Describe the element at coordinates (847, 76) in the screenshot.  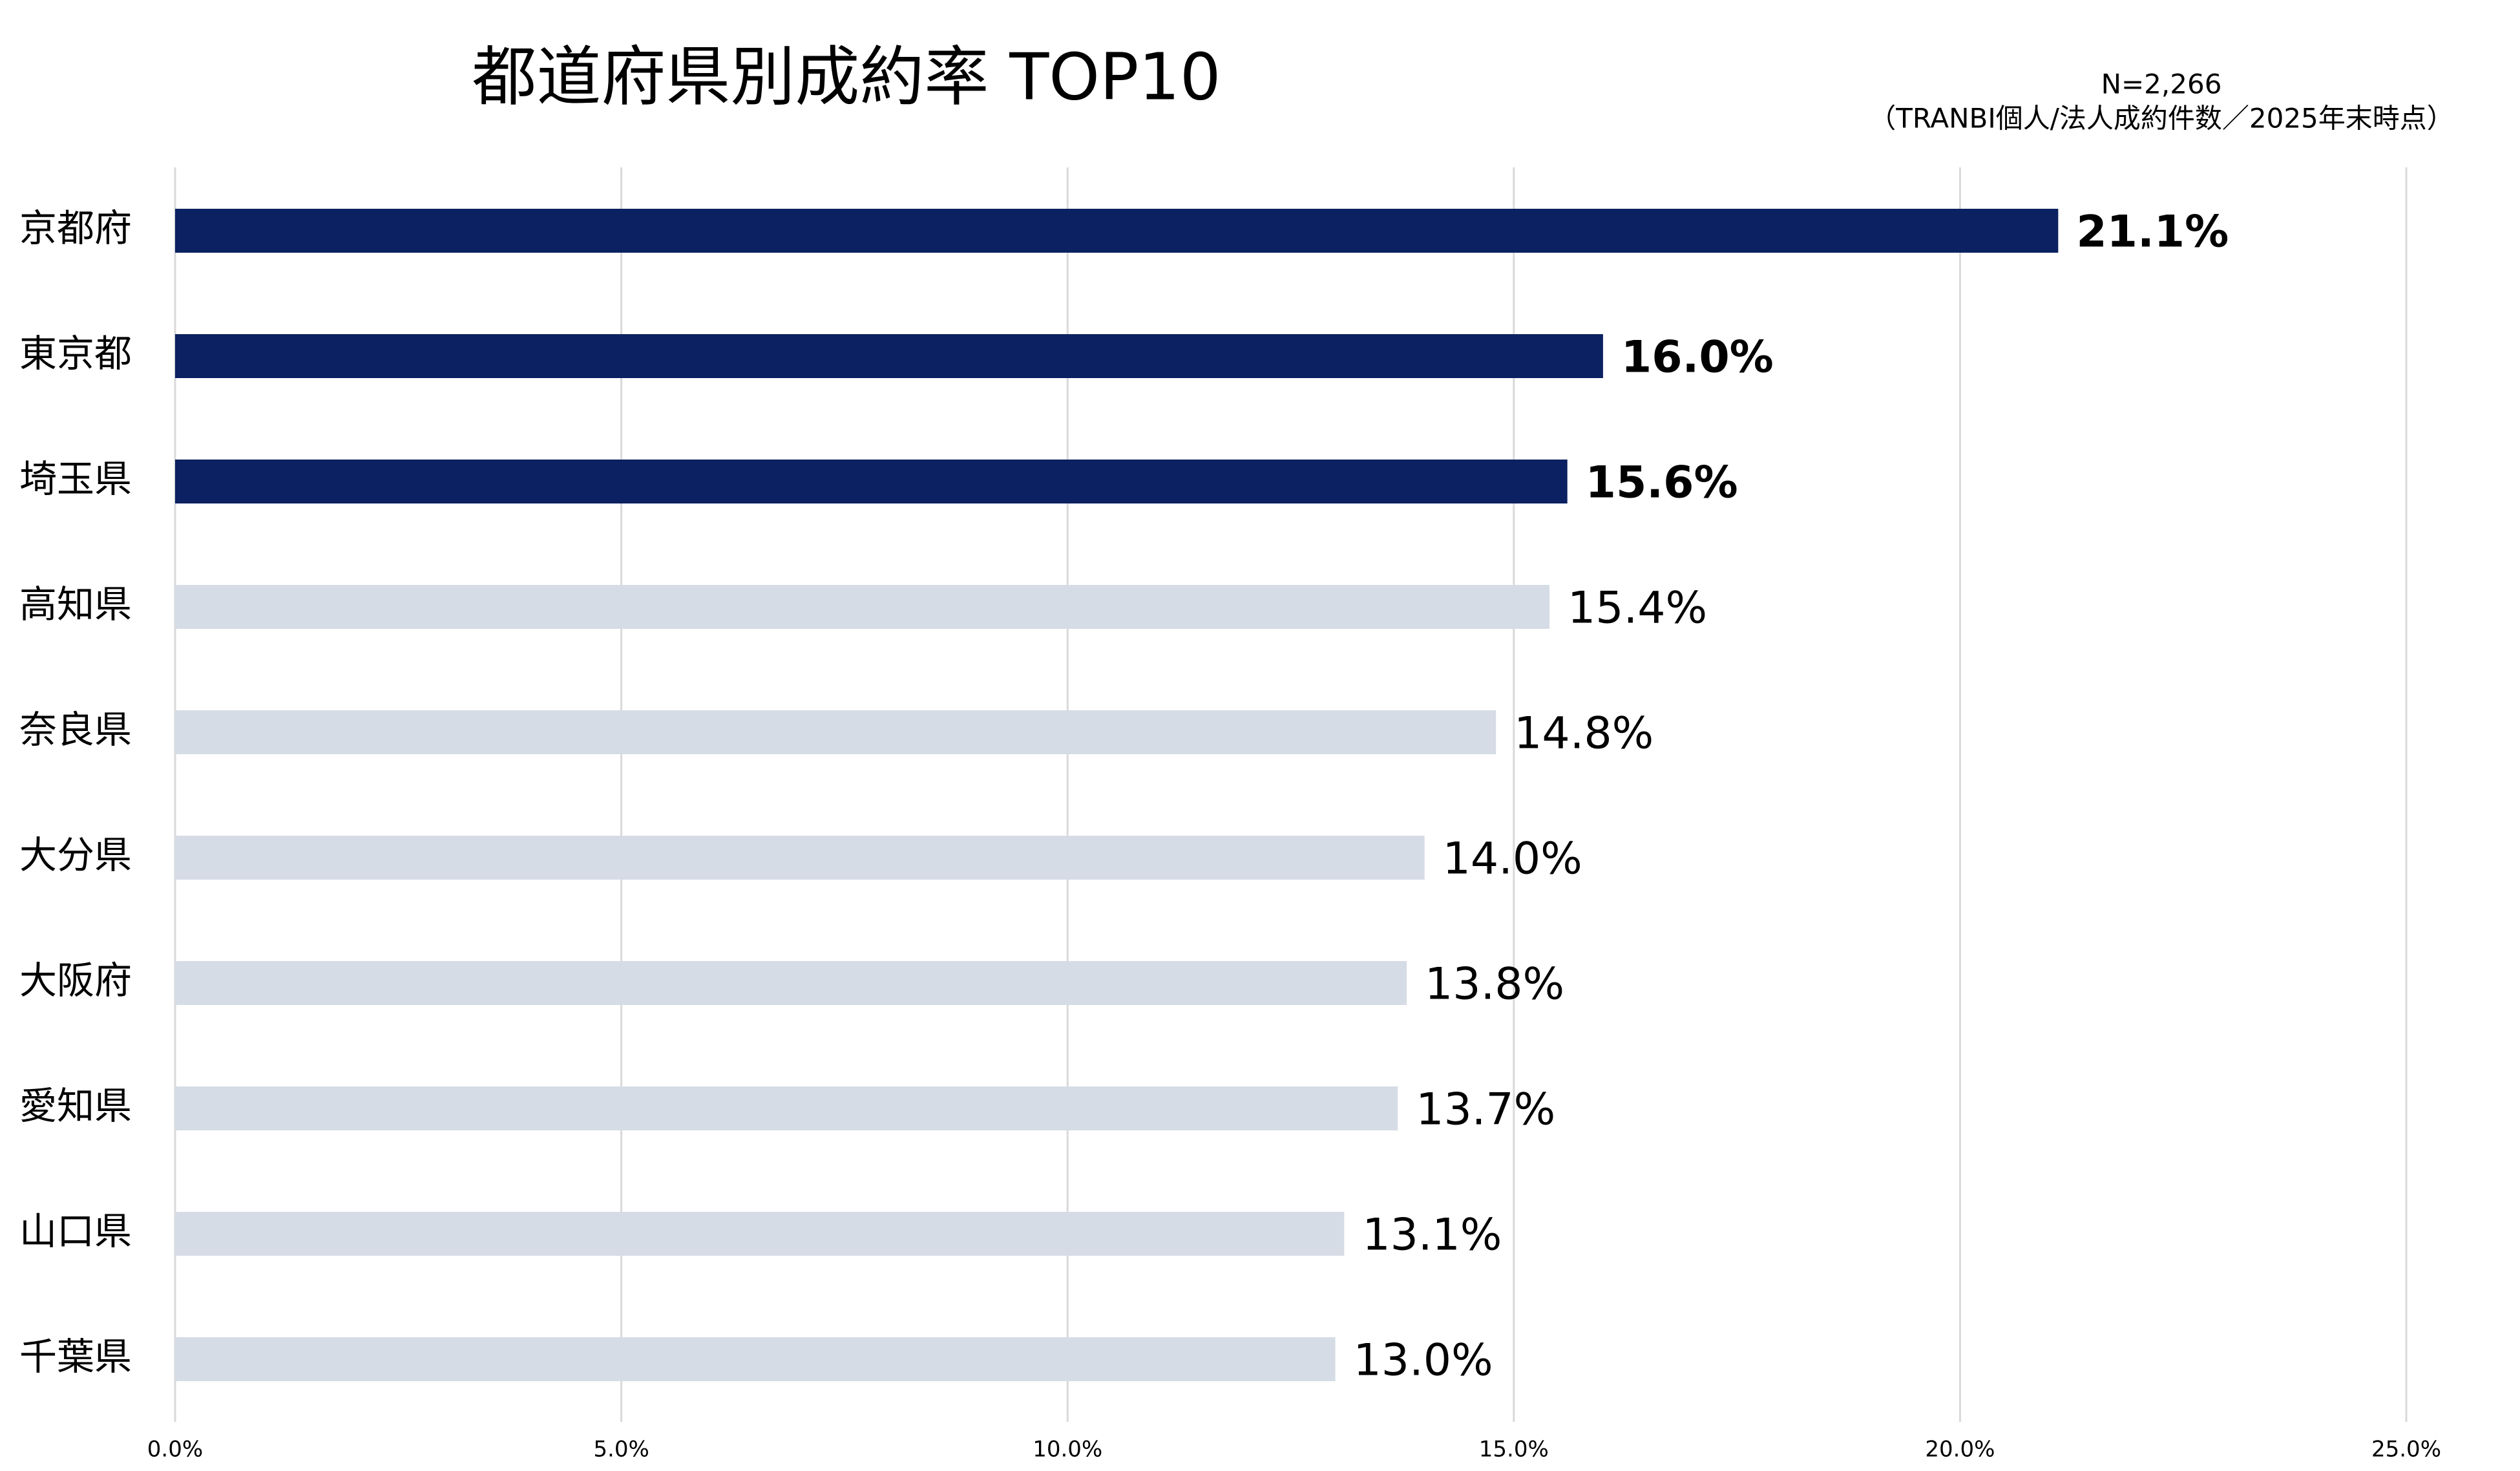
I see `chart-title: 都道府県別成約率 TOP10` at that location.